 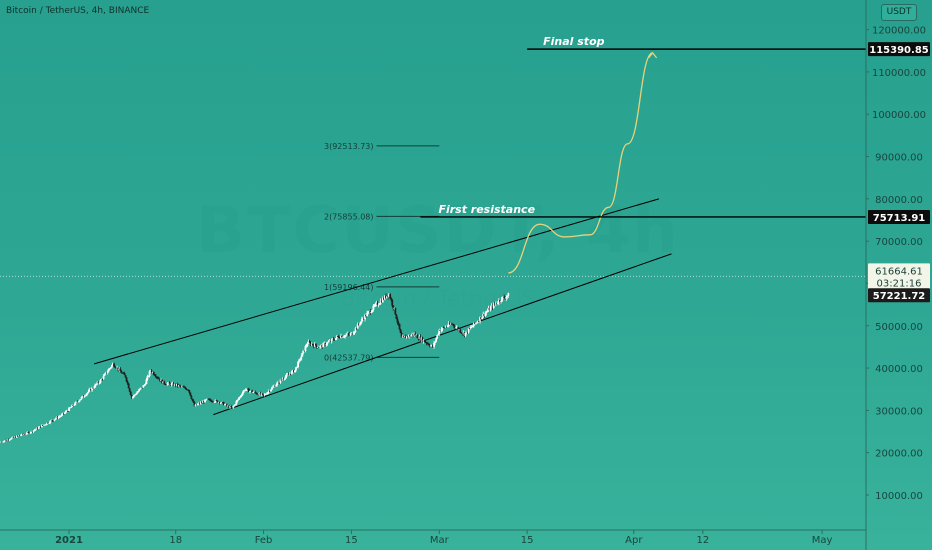 What do you see at coordinates (899, 12) in the screenshot?
I see `currency-button: USDT` at bounding box center [899, 12].